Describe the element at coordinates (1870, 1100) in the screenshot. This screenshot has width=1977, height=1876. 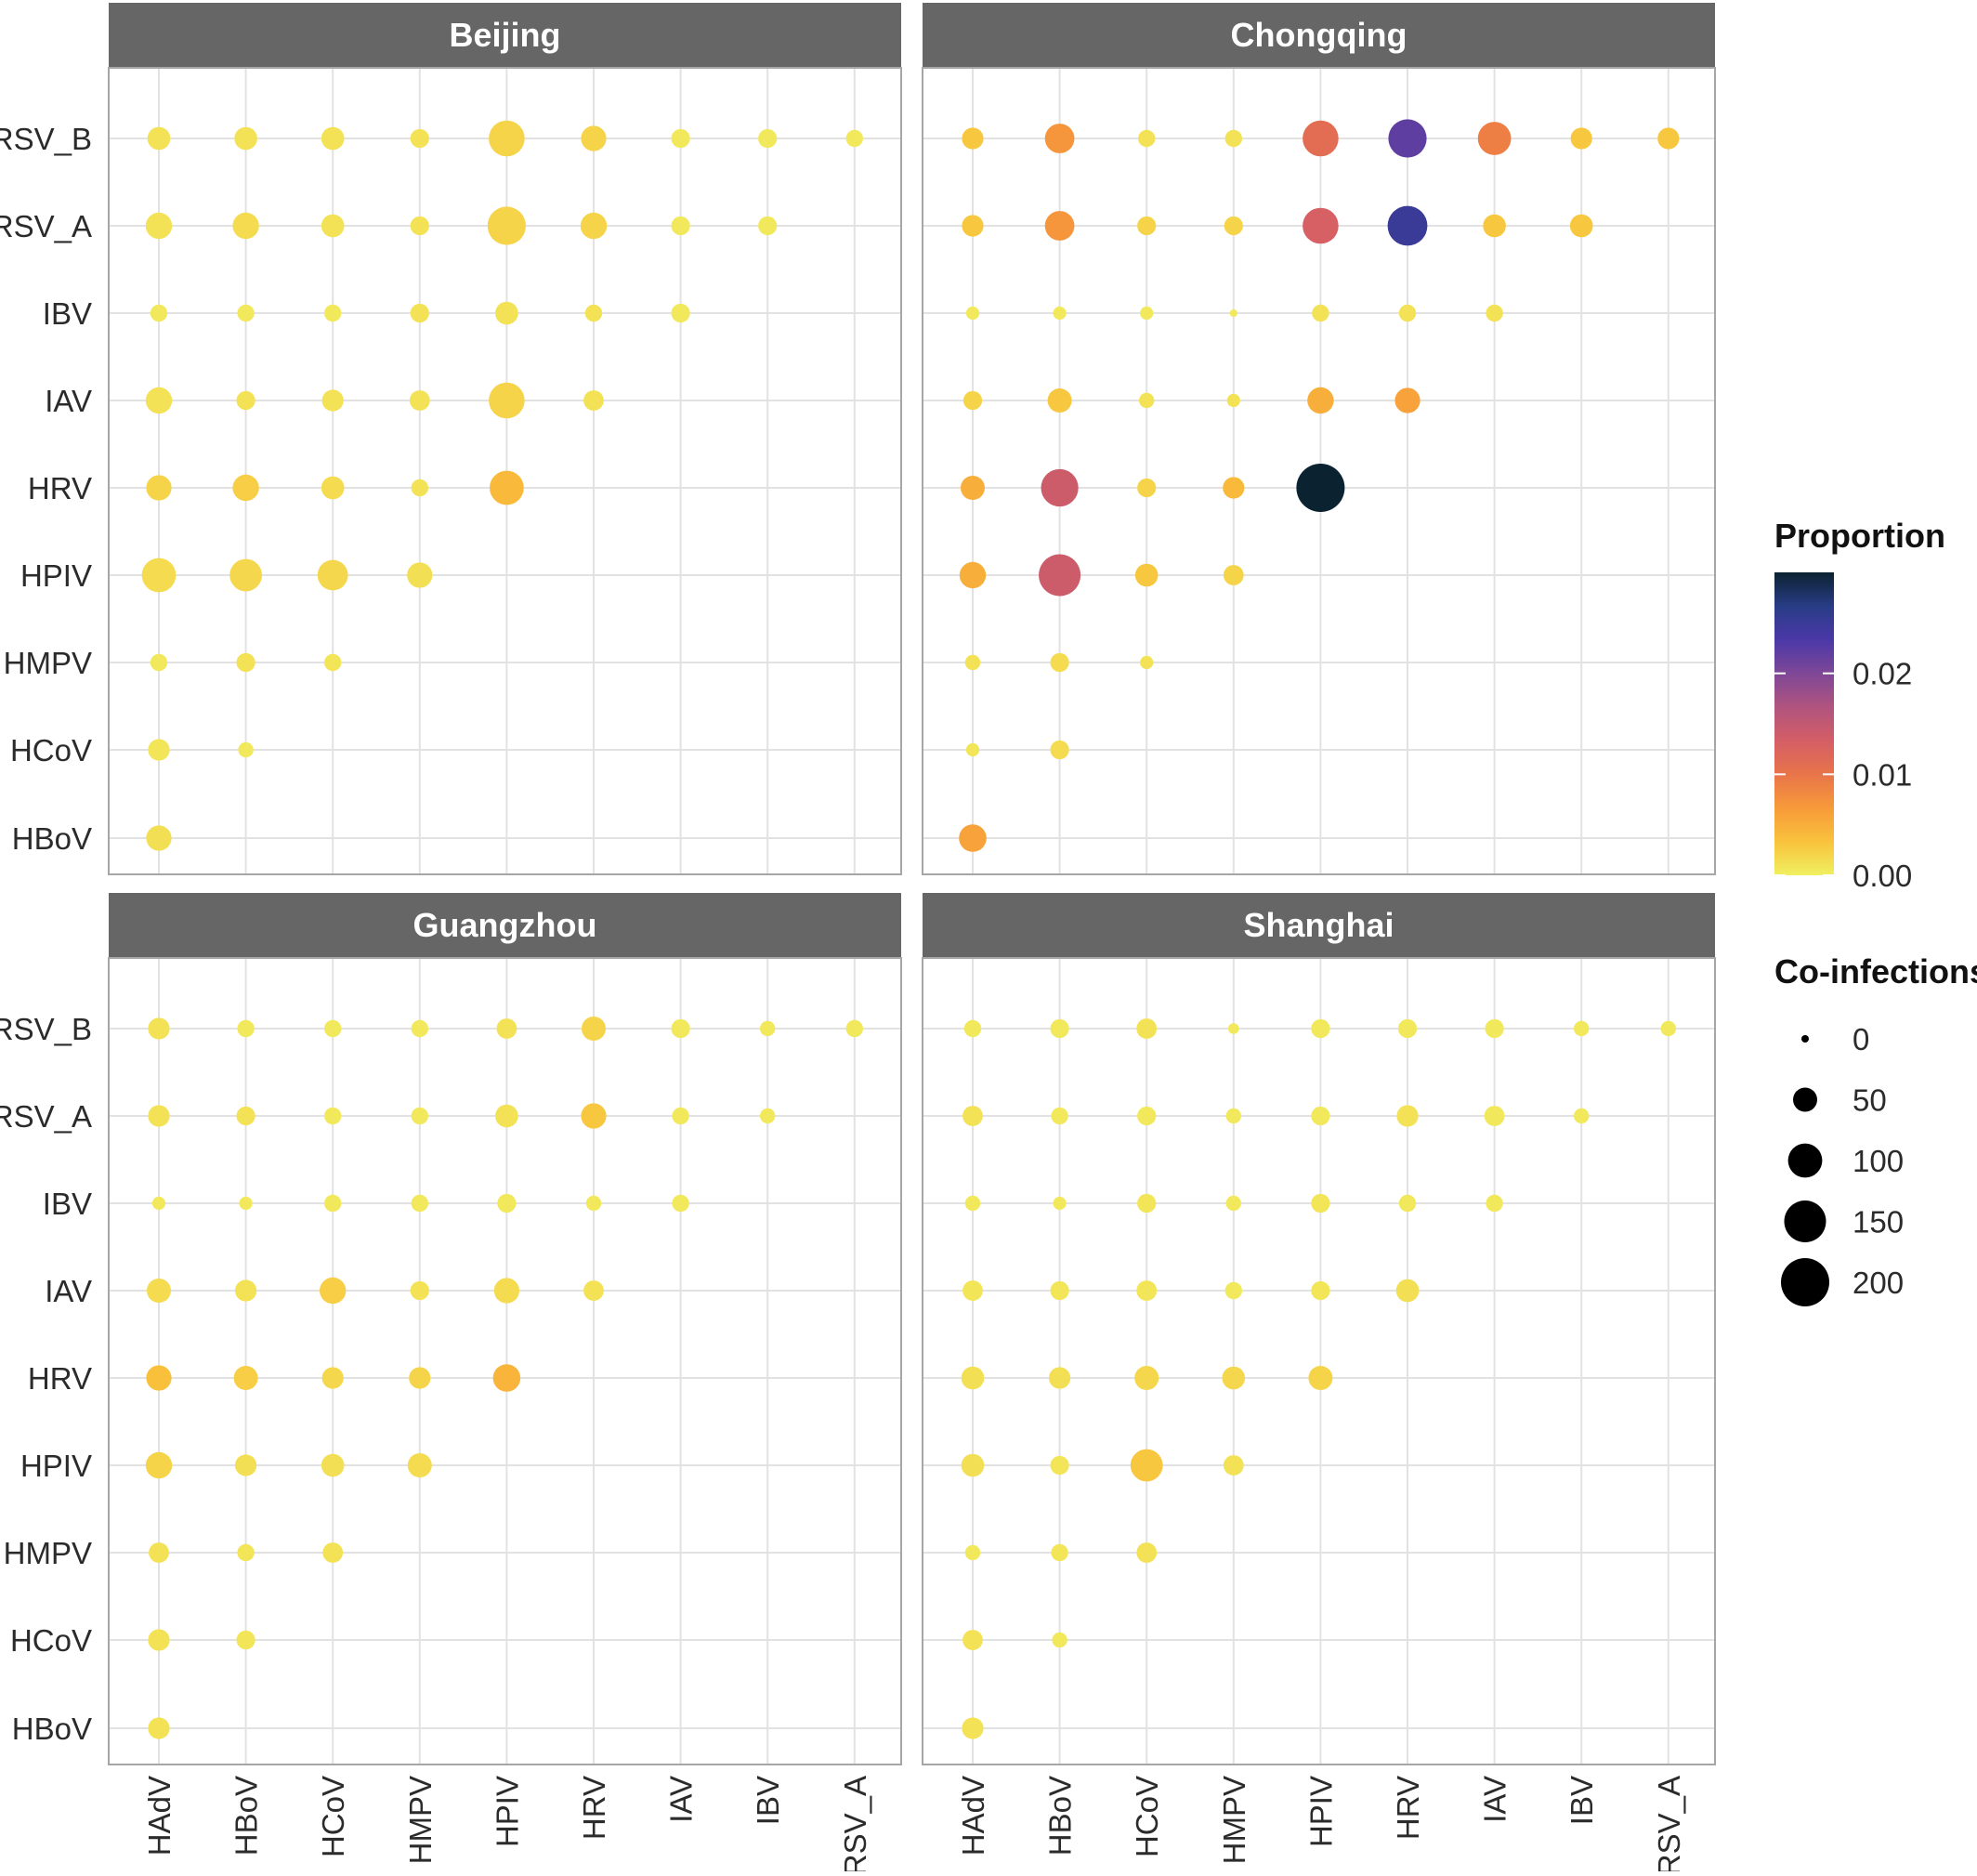
I see `size-legend-label: 50` at that location.